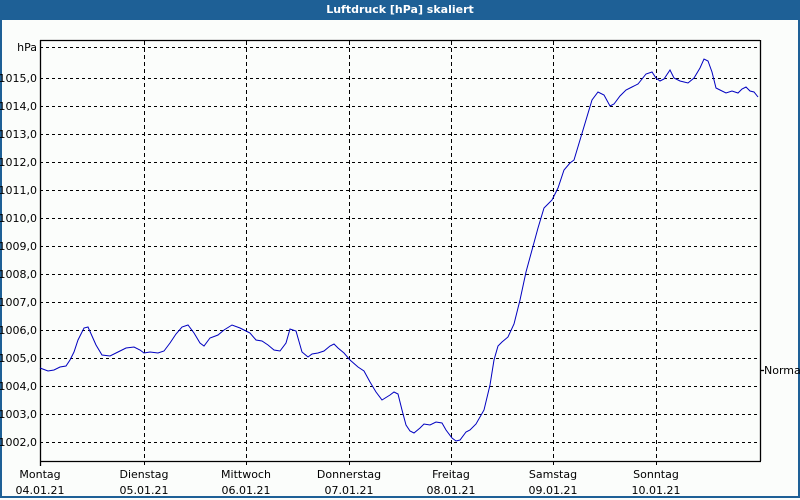 The image size is (800, 500). What do you see at coordinates (553, 490) in the screenshot?
I see `x-tick-date: 09.01.21` at bounding box center [553, 490].